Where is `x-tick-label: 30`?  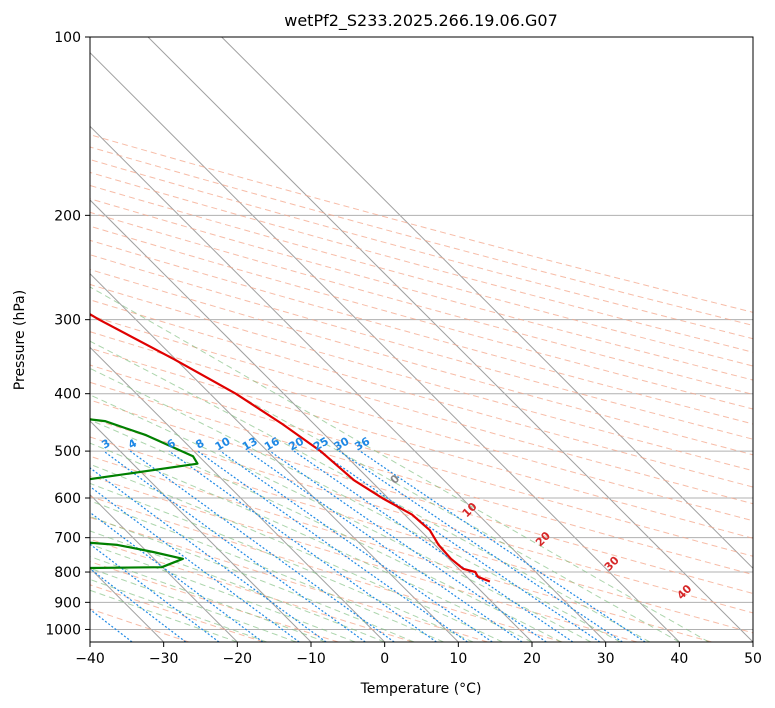 x-tick-label: 30 is located at coordinates (606, 659).